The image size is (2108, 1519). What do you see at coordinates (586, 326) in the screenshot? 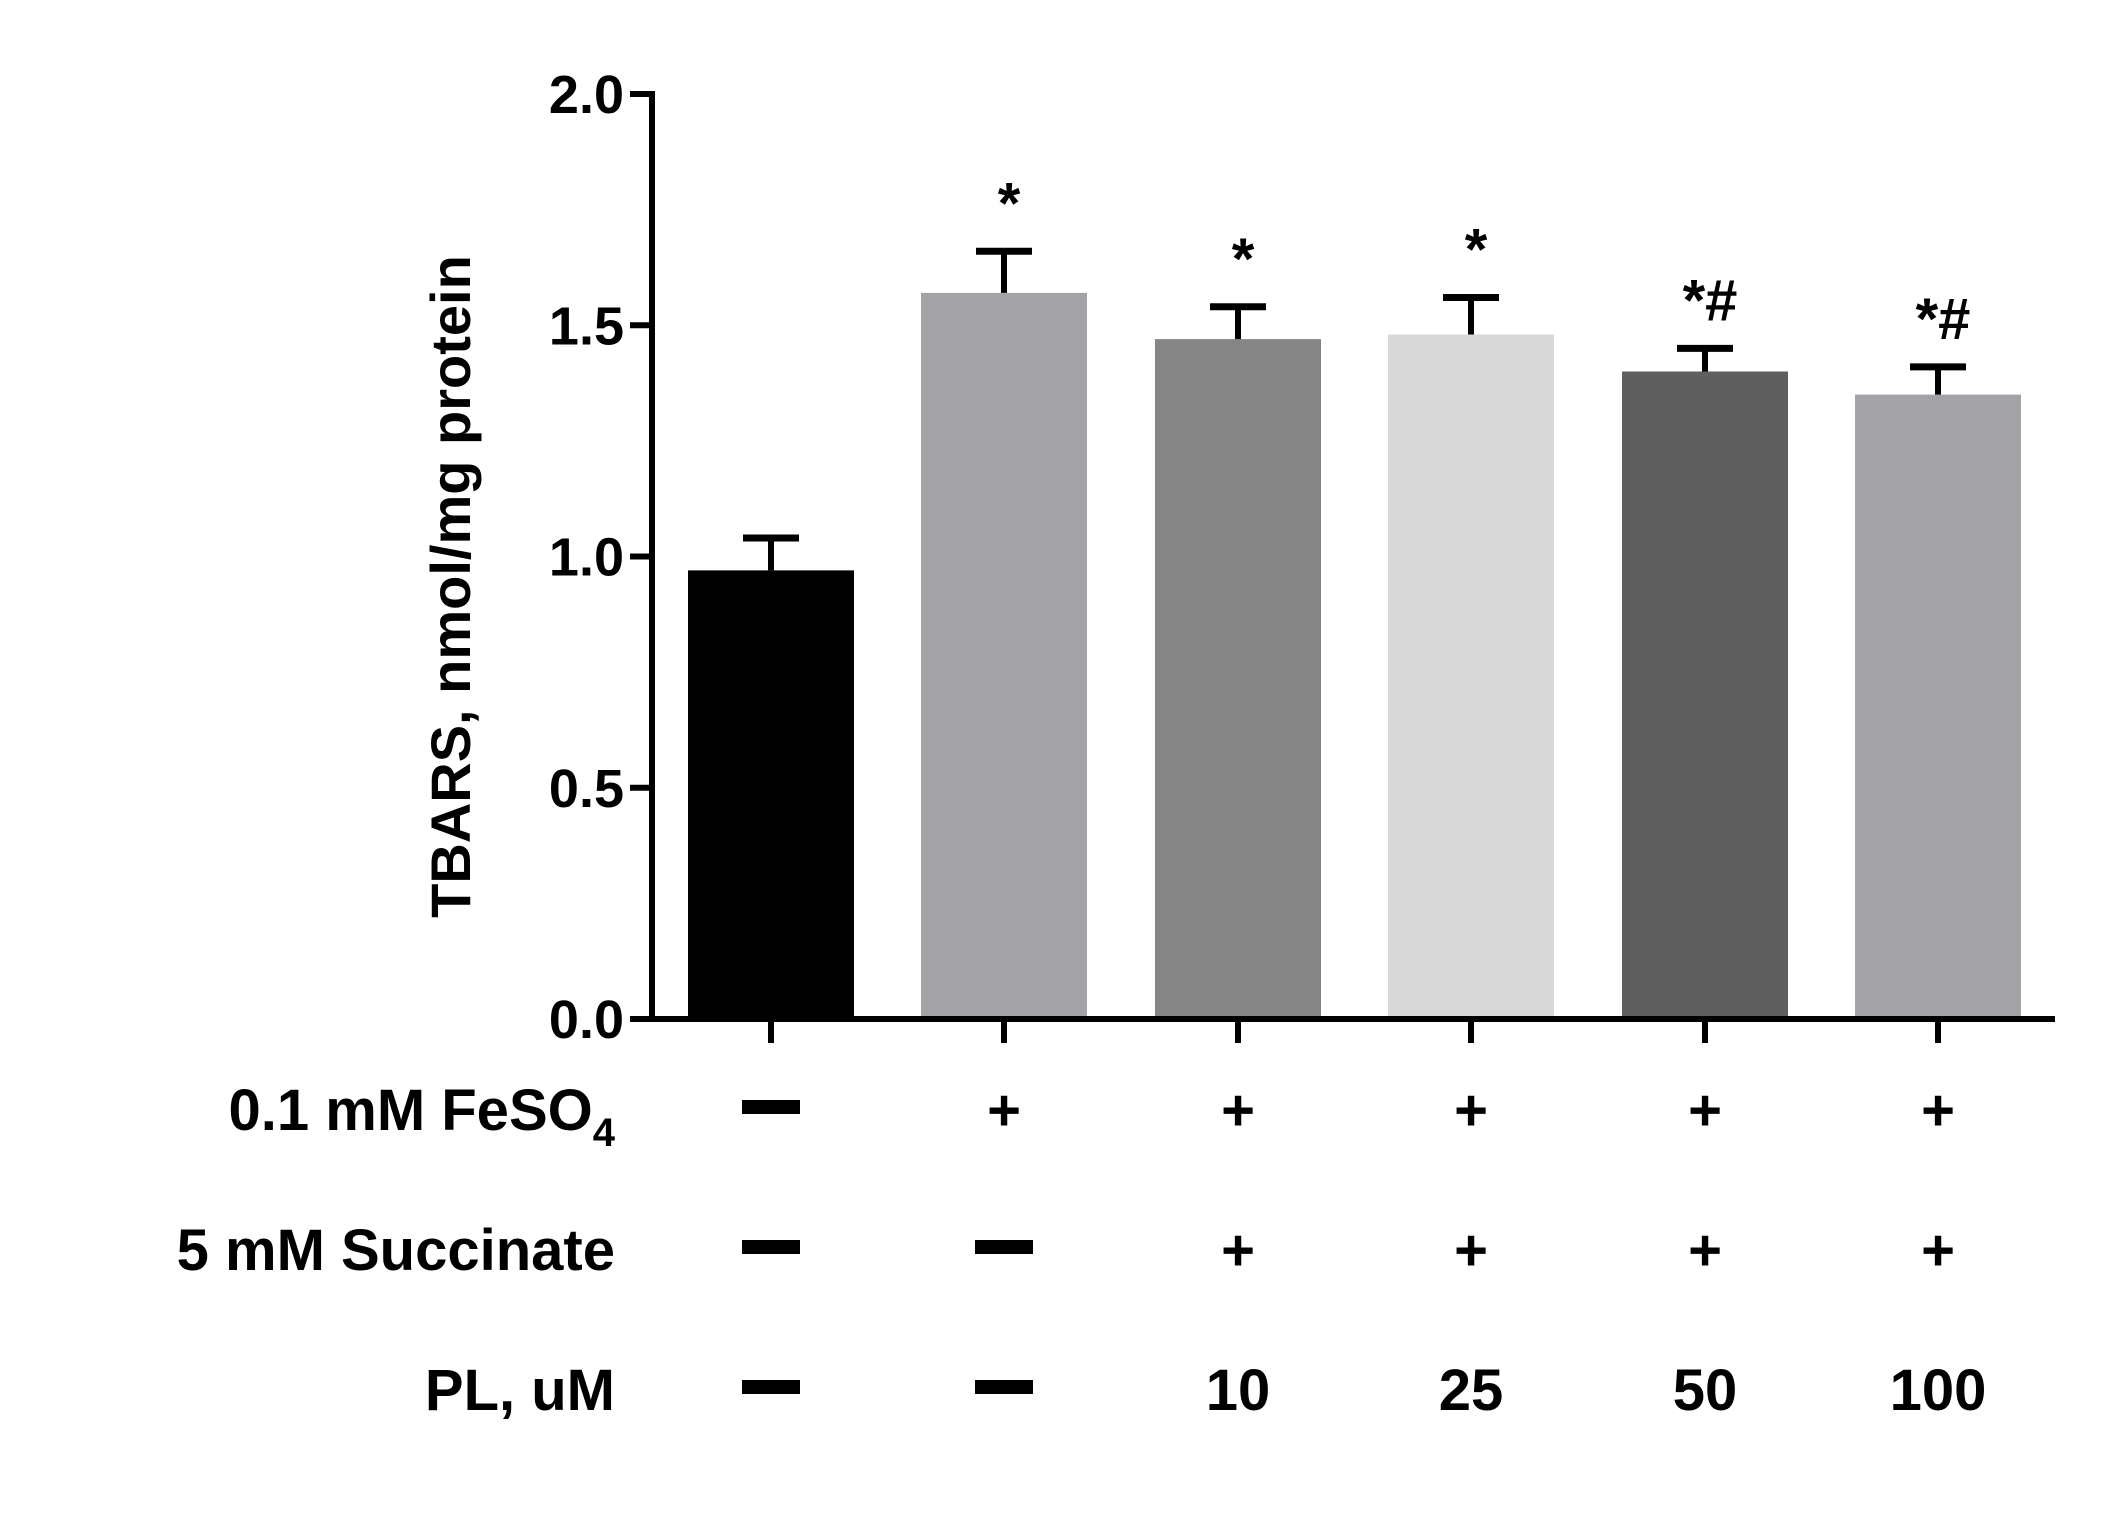
I see `y-tick-label: 1.5` at bounding box center [586, 326].